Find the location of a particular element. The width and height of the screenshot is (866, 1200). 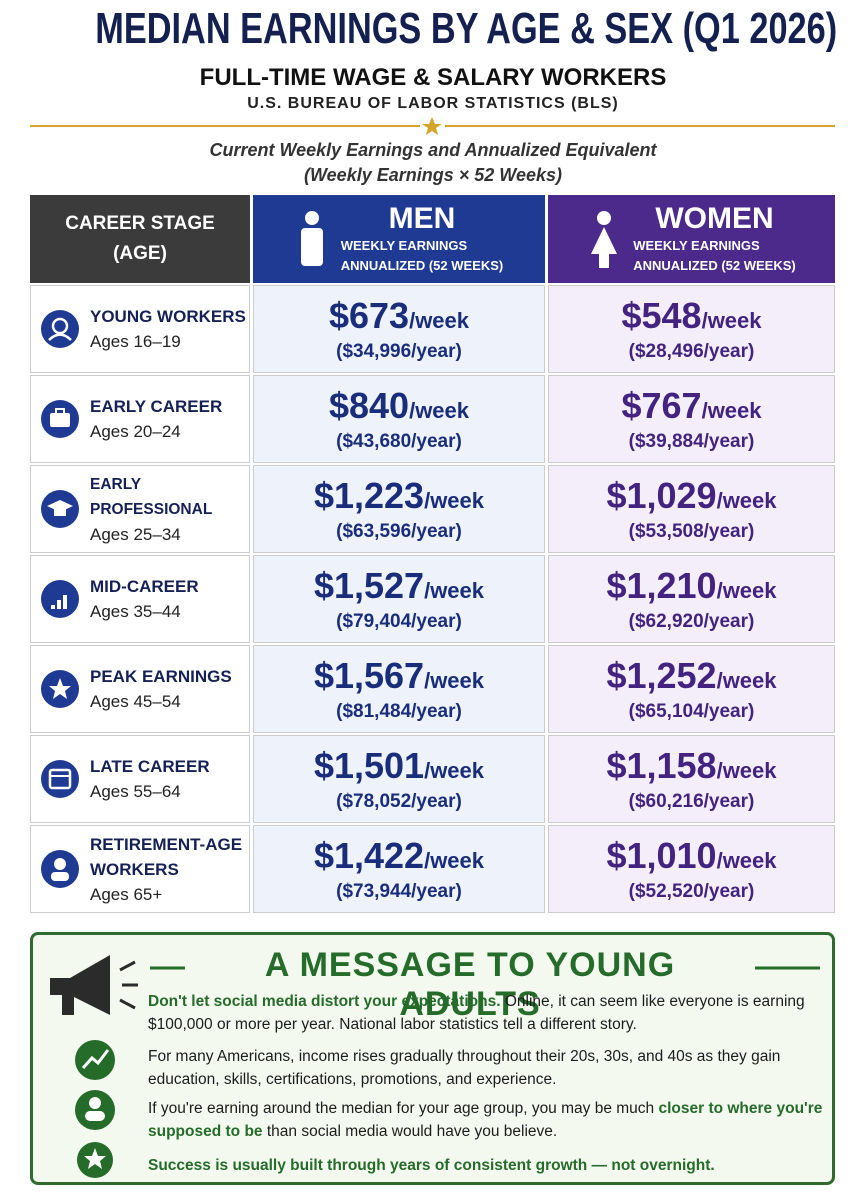

stage-text: RETIREMENT-AGE WORKERS Ages 65+ is located at coordinates (166, 869).